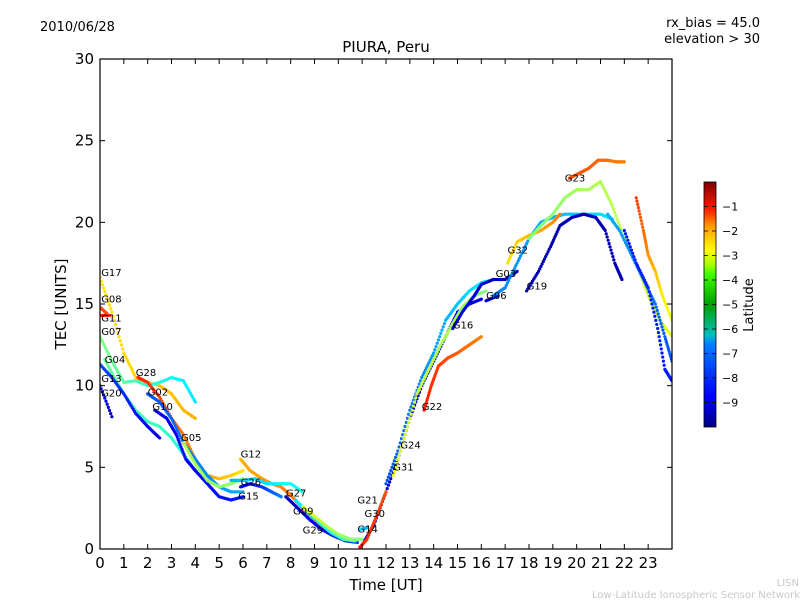 This screenshot has height=600, width=800. What do you see at coordinates (730, 403) in the screenshot?
I see `colorbar-tick-label: −9` at bounding box center [730, 403].